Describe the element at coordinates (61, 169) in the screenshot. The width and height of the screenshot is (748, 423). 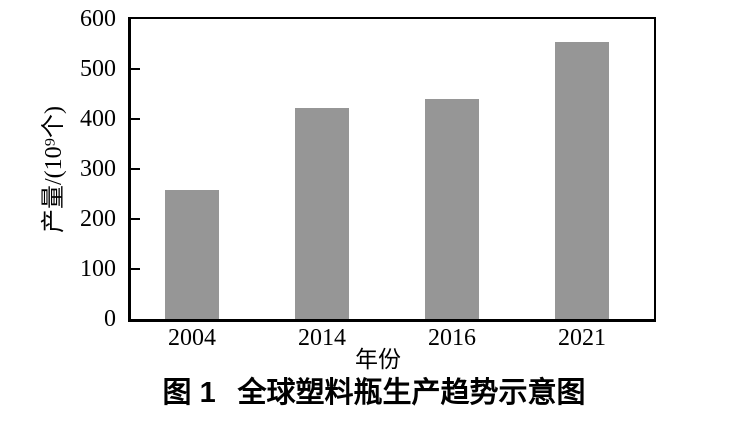
I see `y-axis-tick-labels: 0 100 200 300 400 500 600` at that location.